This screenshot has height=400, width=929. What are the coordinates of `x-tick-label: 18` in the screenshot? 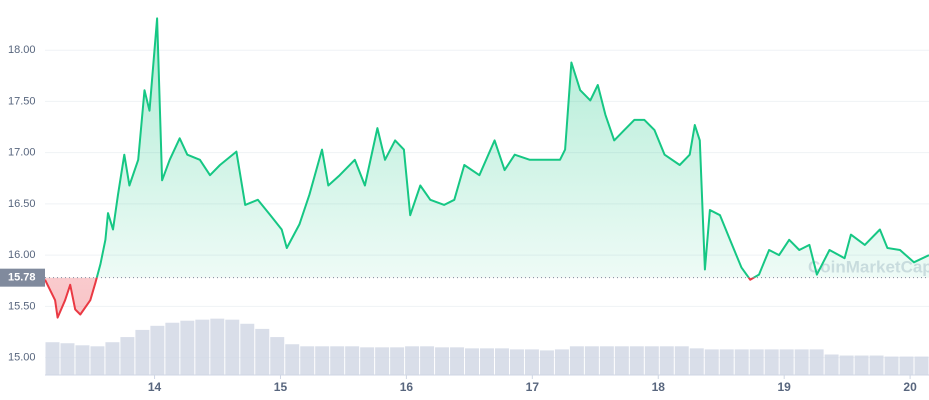 It's located at (659, 387).